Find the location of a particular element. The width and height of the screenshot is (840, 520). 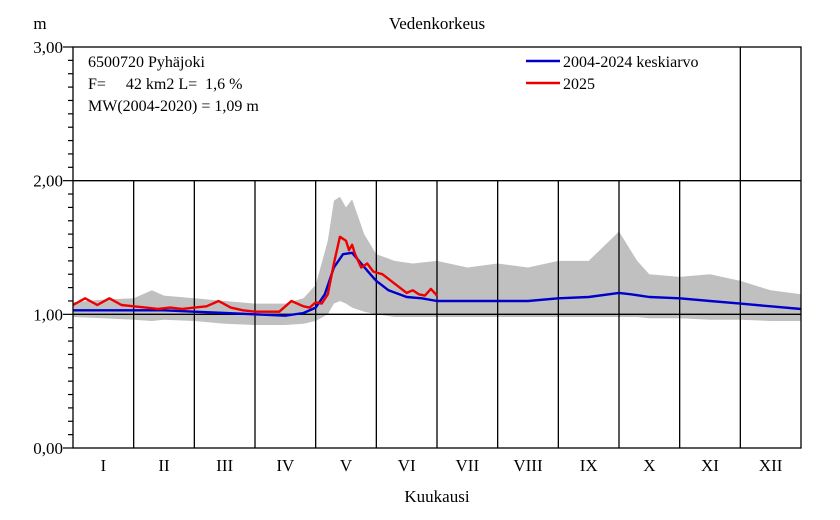

month-label: I is located at coordinates (103, 465).